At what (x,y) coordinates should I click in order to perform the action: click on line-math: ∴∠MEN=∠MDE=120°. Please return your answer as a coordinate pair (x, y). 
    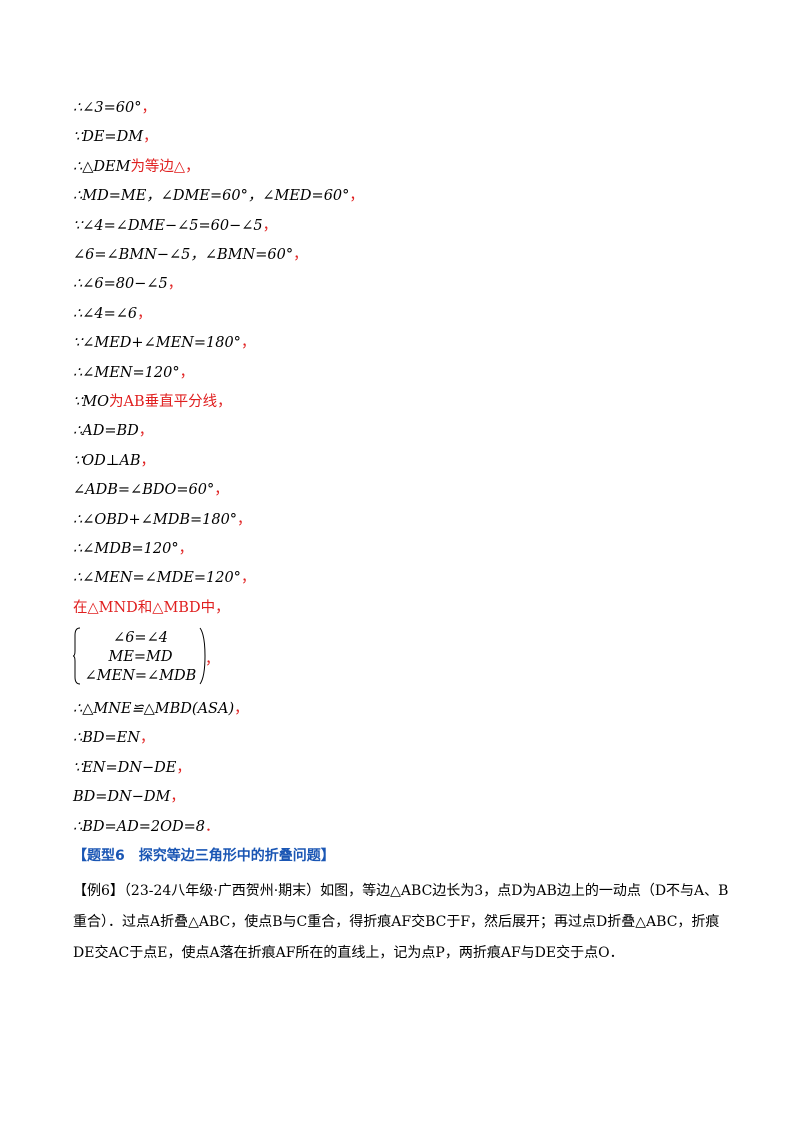
    Looking at the image, I should click on (157, 578).